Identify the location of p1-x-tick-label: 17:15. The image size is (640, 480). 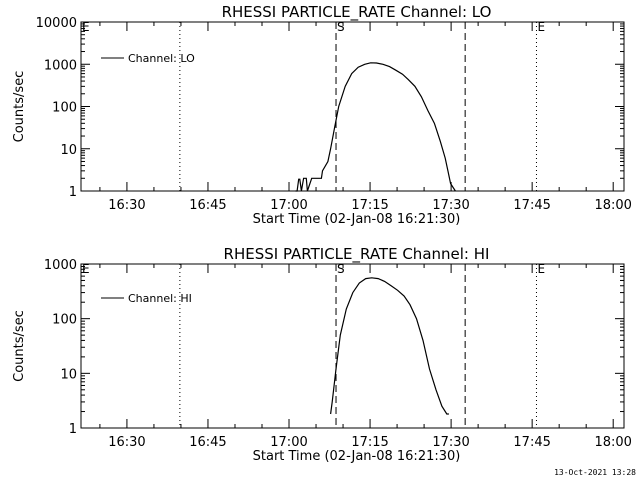
(369, 205).